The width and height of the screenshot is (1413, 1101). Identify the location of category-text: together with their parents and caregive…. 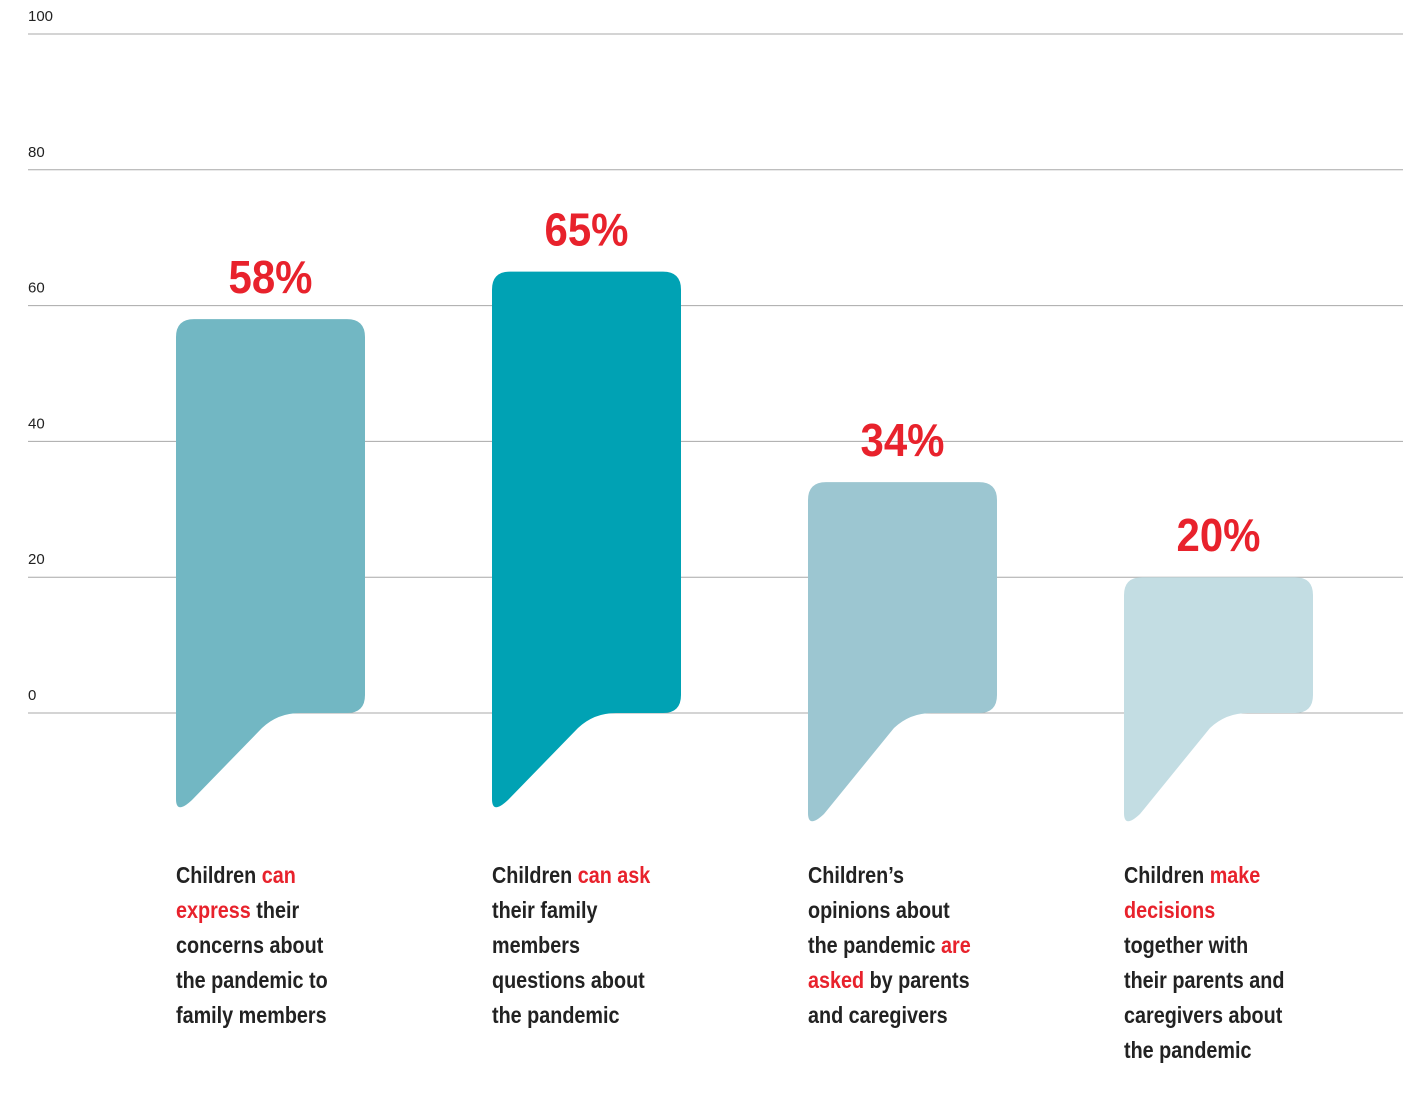
(1204, 997).